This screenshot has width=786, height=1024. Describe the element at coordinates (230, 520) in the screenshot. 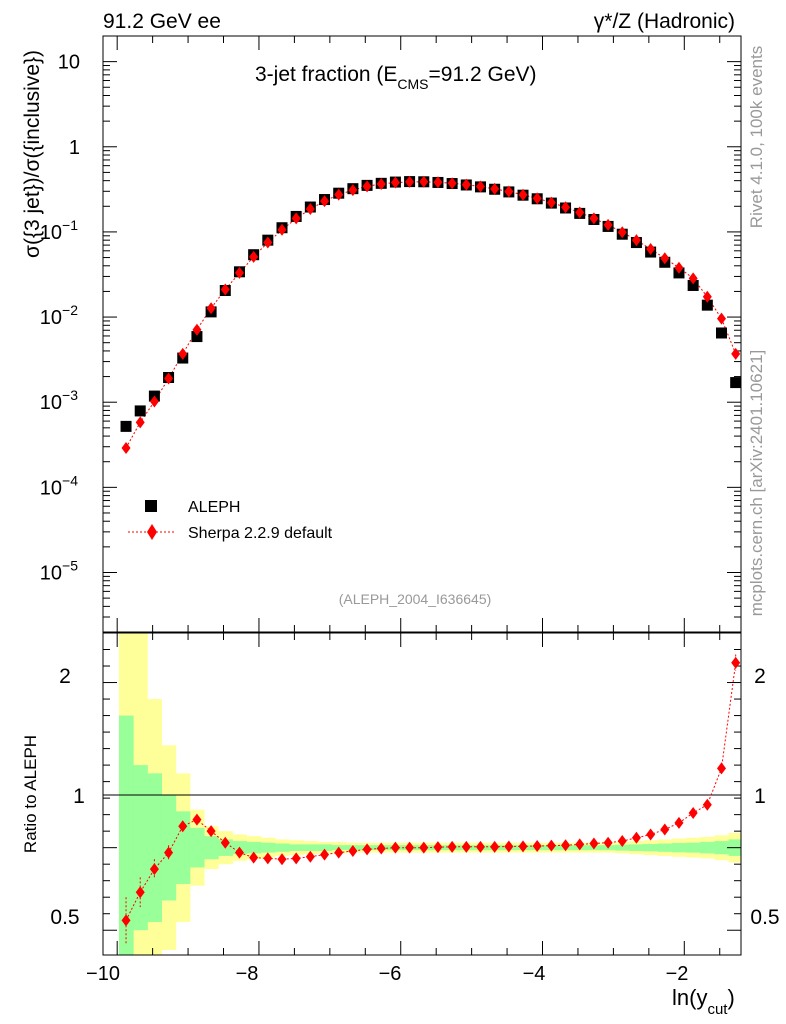

I see `legend: ALEPH Sherpa 2.2.9 default` at that location.